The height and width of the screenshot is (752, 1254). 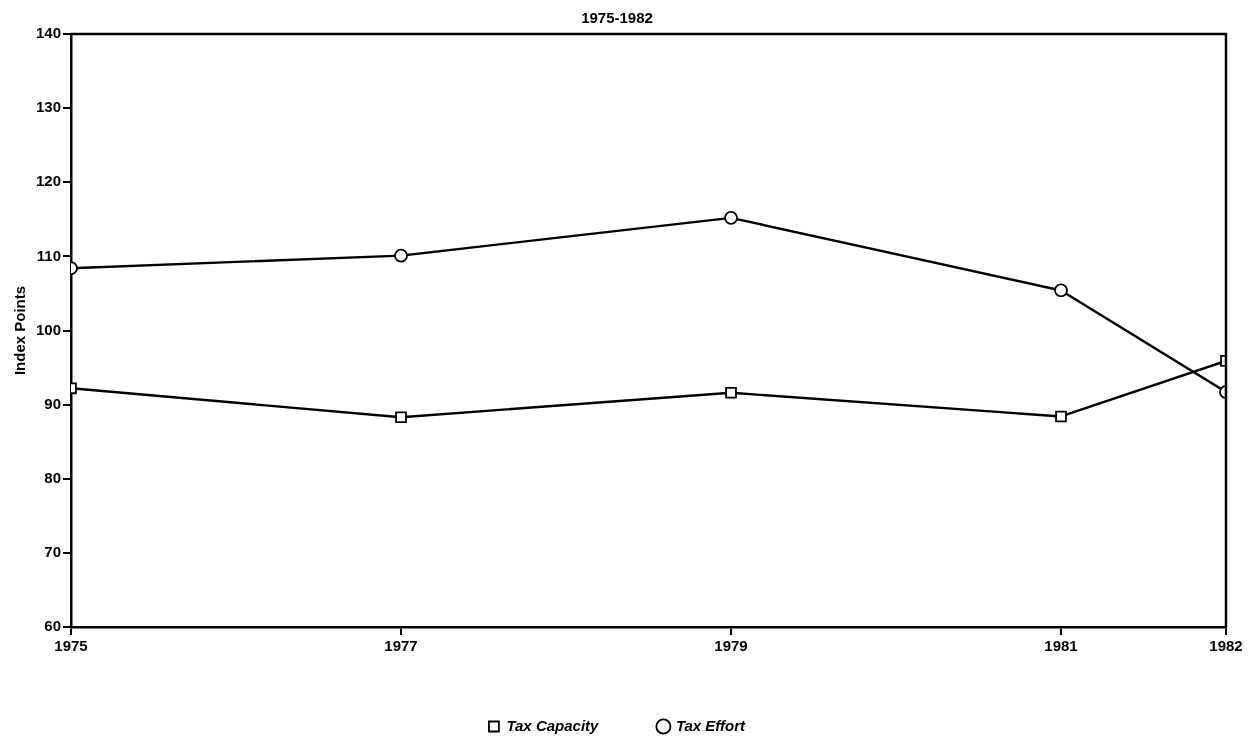 What do you see at coordinates (711, 725) in the screenshot?
I see `legend-label: Tax Effort` at bounding box center [711, 725].